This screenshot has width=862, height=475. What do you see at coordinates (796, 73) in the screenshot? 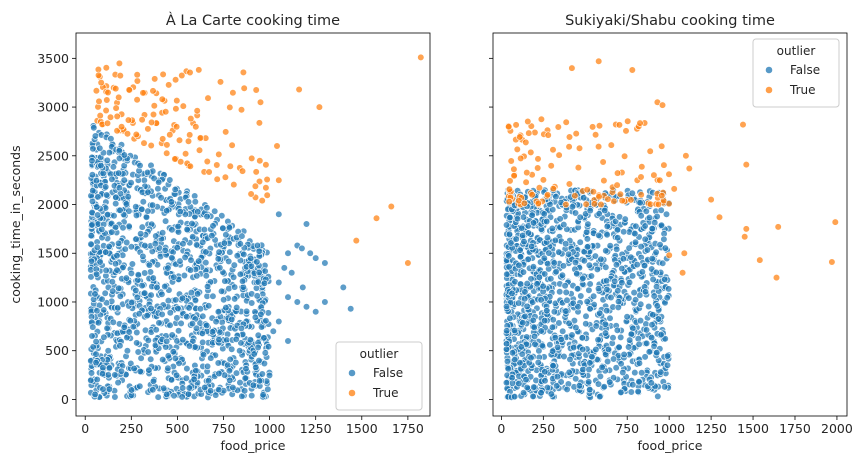
I see `legend: outlier False True` at bounding box center [796, 73].